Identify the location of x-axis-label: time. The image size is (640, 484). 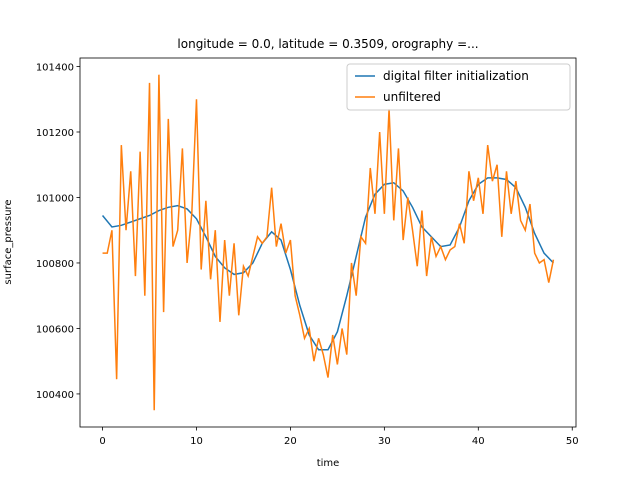
(328, 463).